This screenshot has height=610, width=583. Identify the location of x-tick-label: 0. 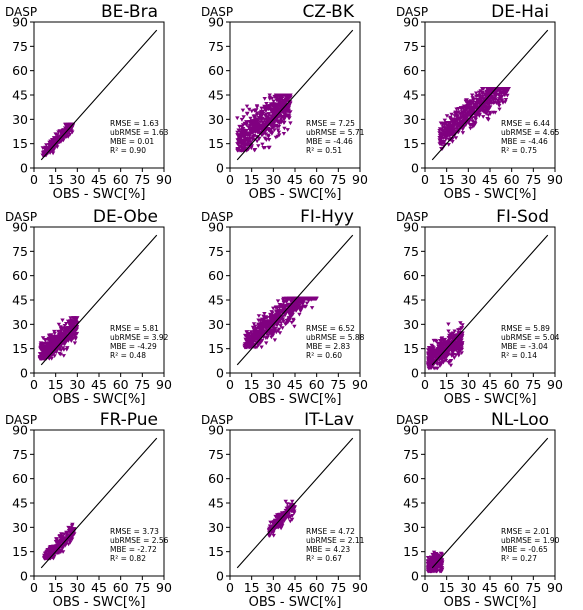
(34, 179).